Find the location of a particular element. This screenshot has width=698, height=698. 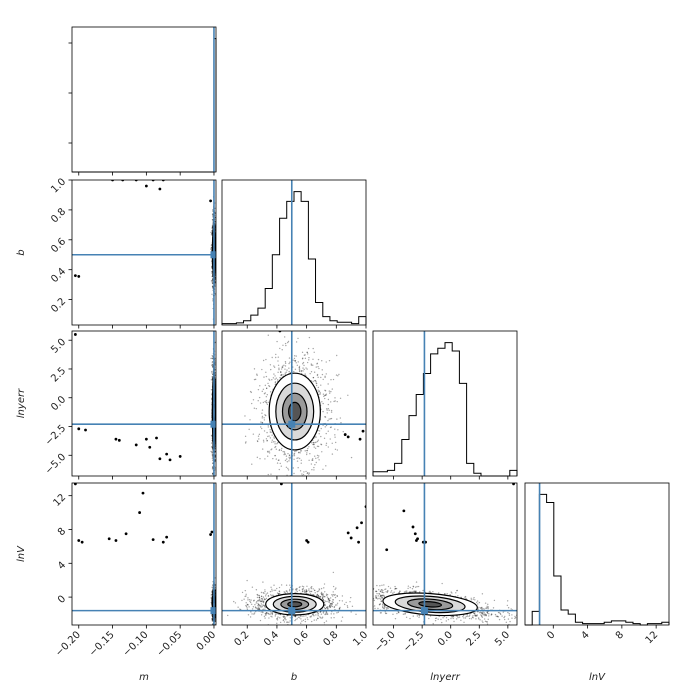

panel-frame-lnyerr is located at coordinates (445, 403).